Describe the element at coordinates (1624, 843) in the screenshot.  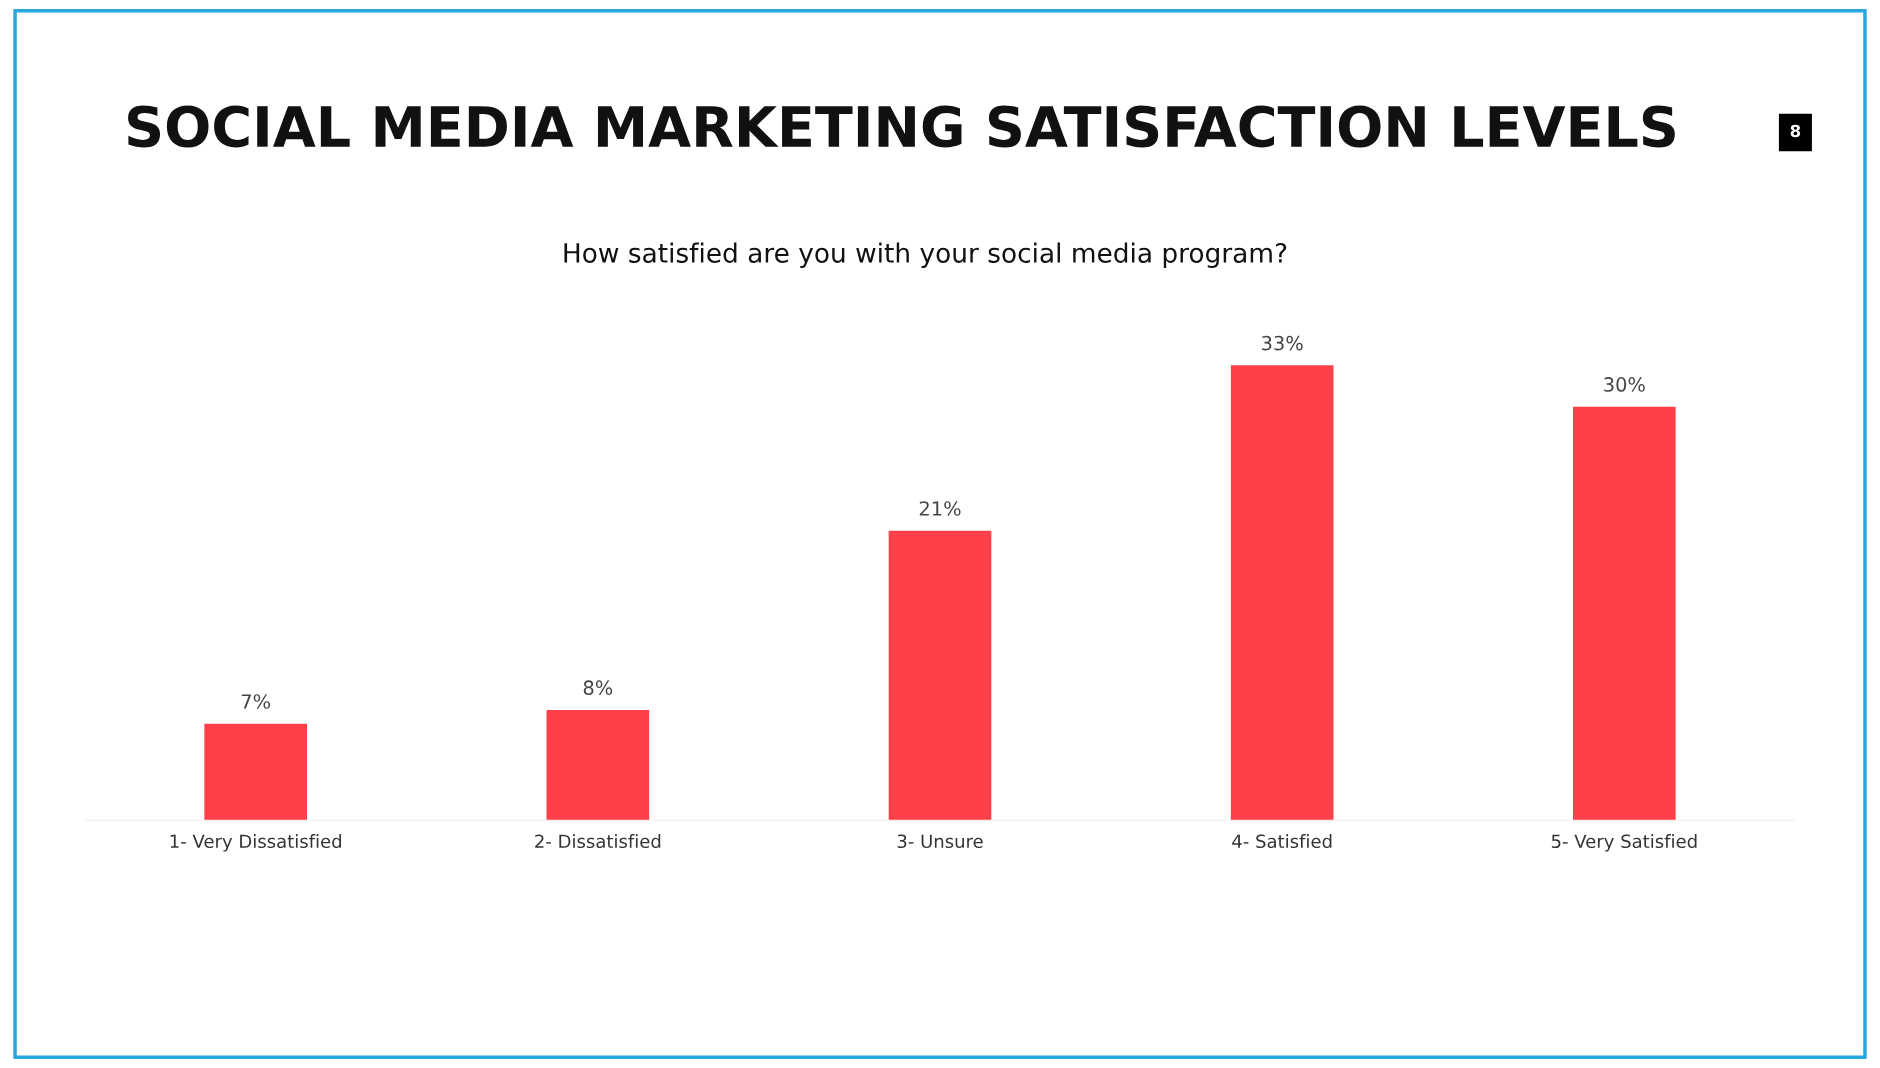
I see `x-tick-label: 5- Very Satisfied` at that location.